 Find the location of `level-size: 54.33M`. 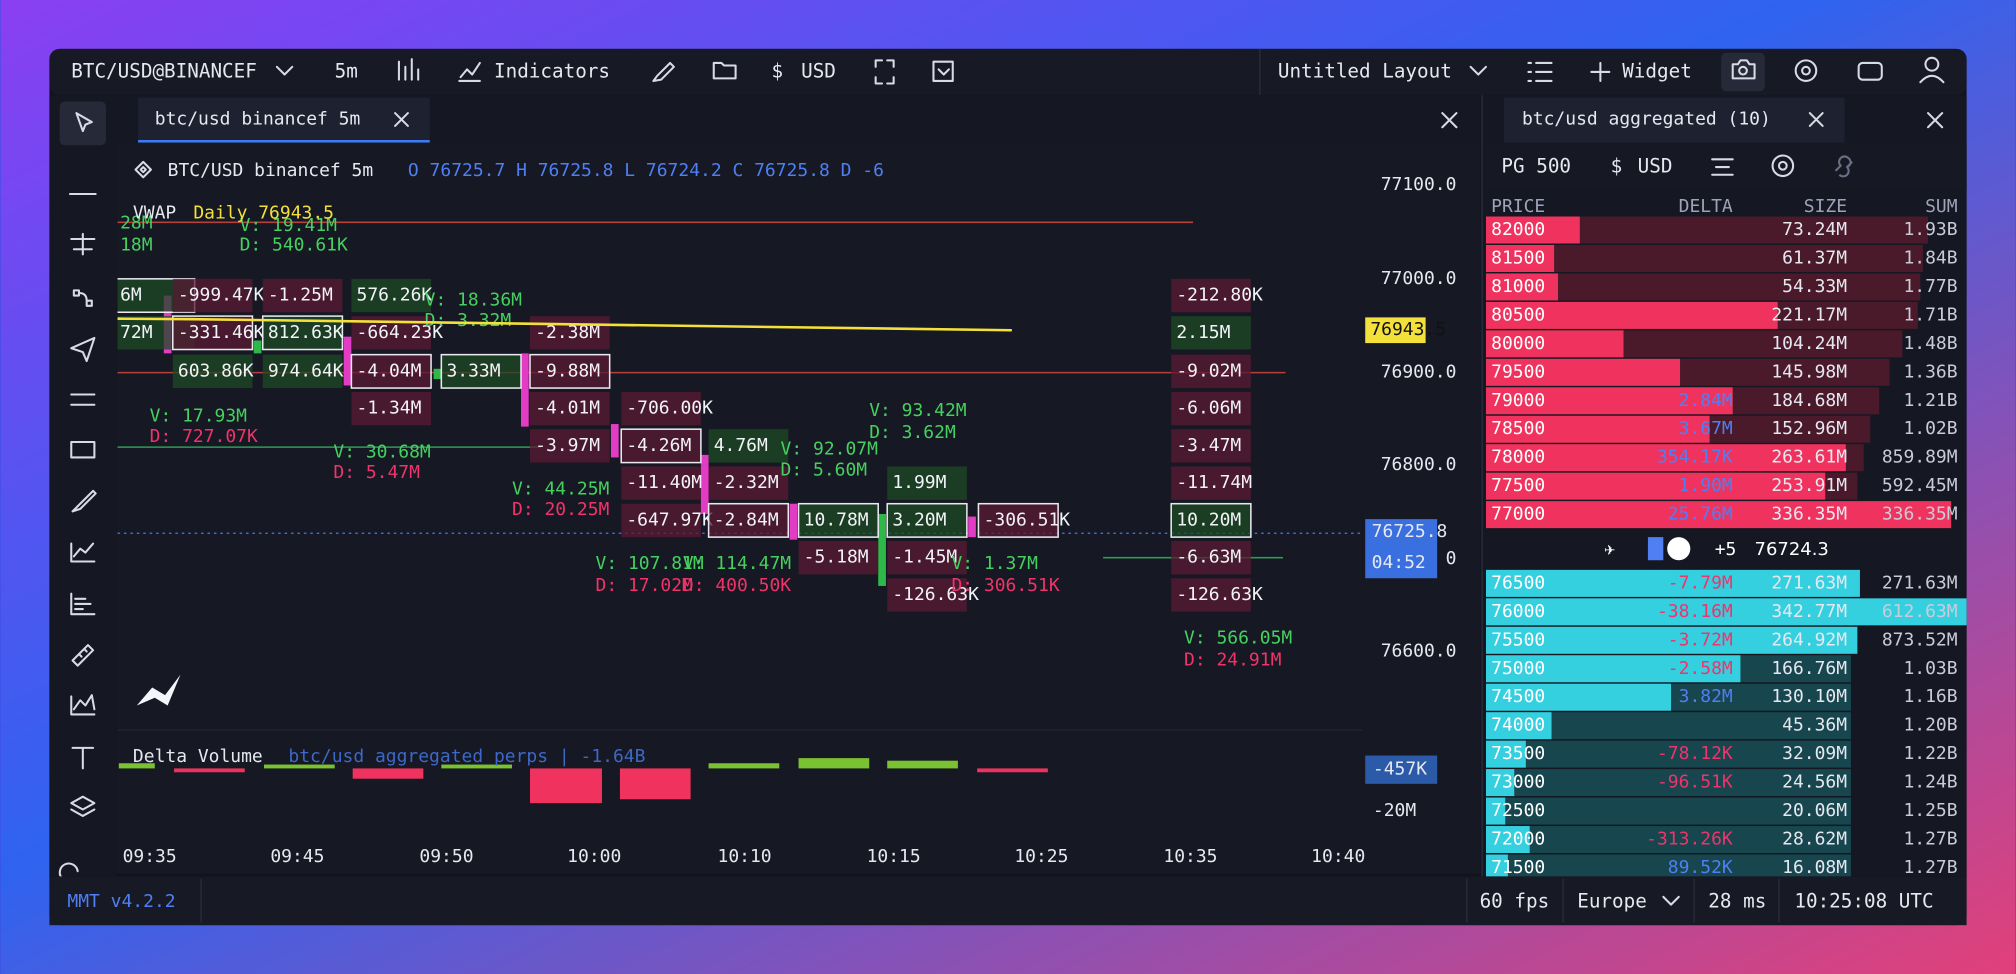

level-size: 54.33M is located at coordinates (1814, 286).